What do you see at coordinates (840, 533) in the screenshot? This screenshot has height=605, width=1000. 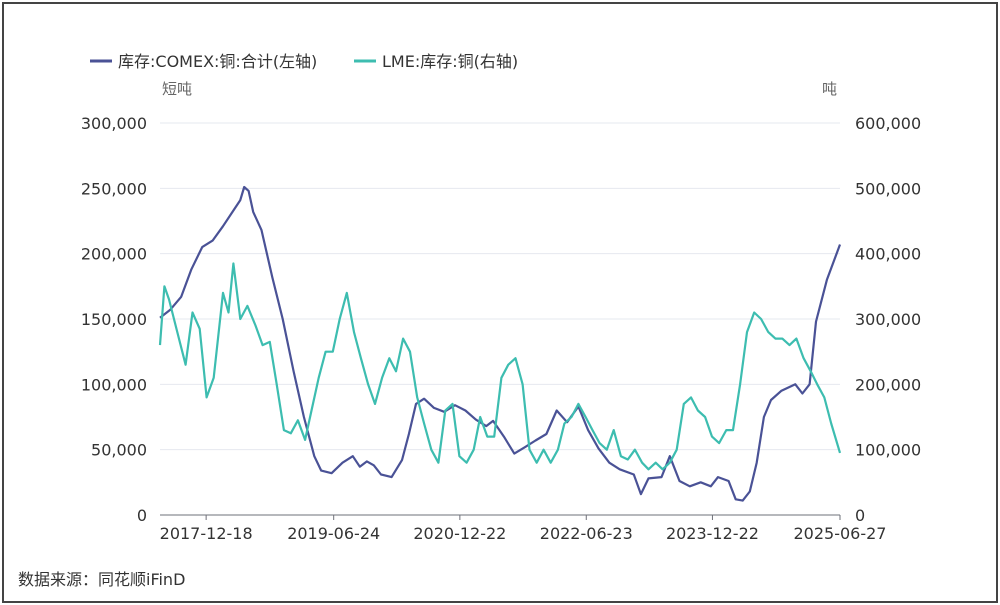 I see `x-tick-label: 2025-06-27` at bounding box center [840, 533].